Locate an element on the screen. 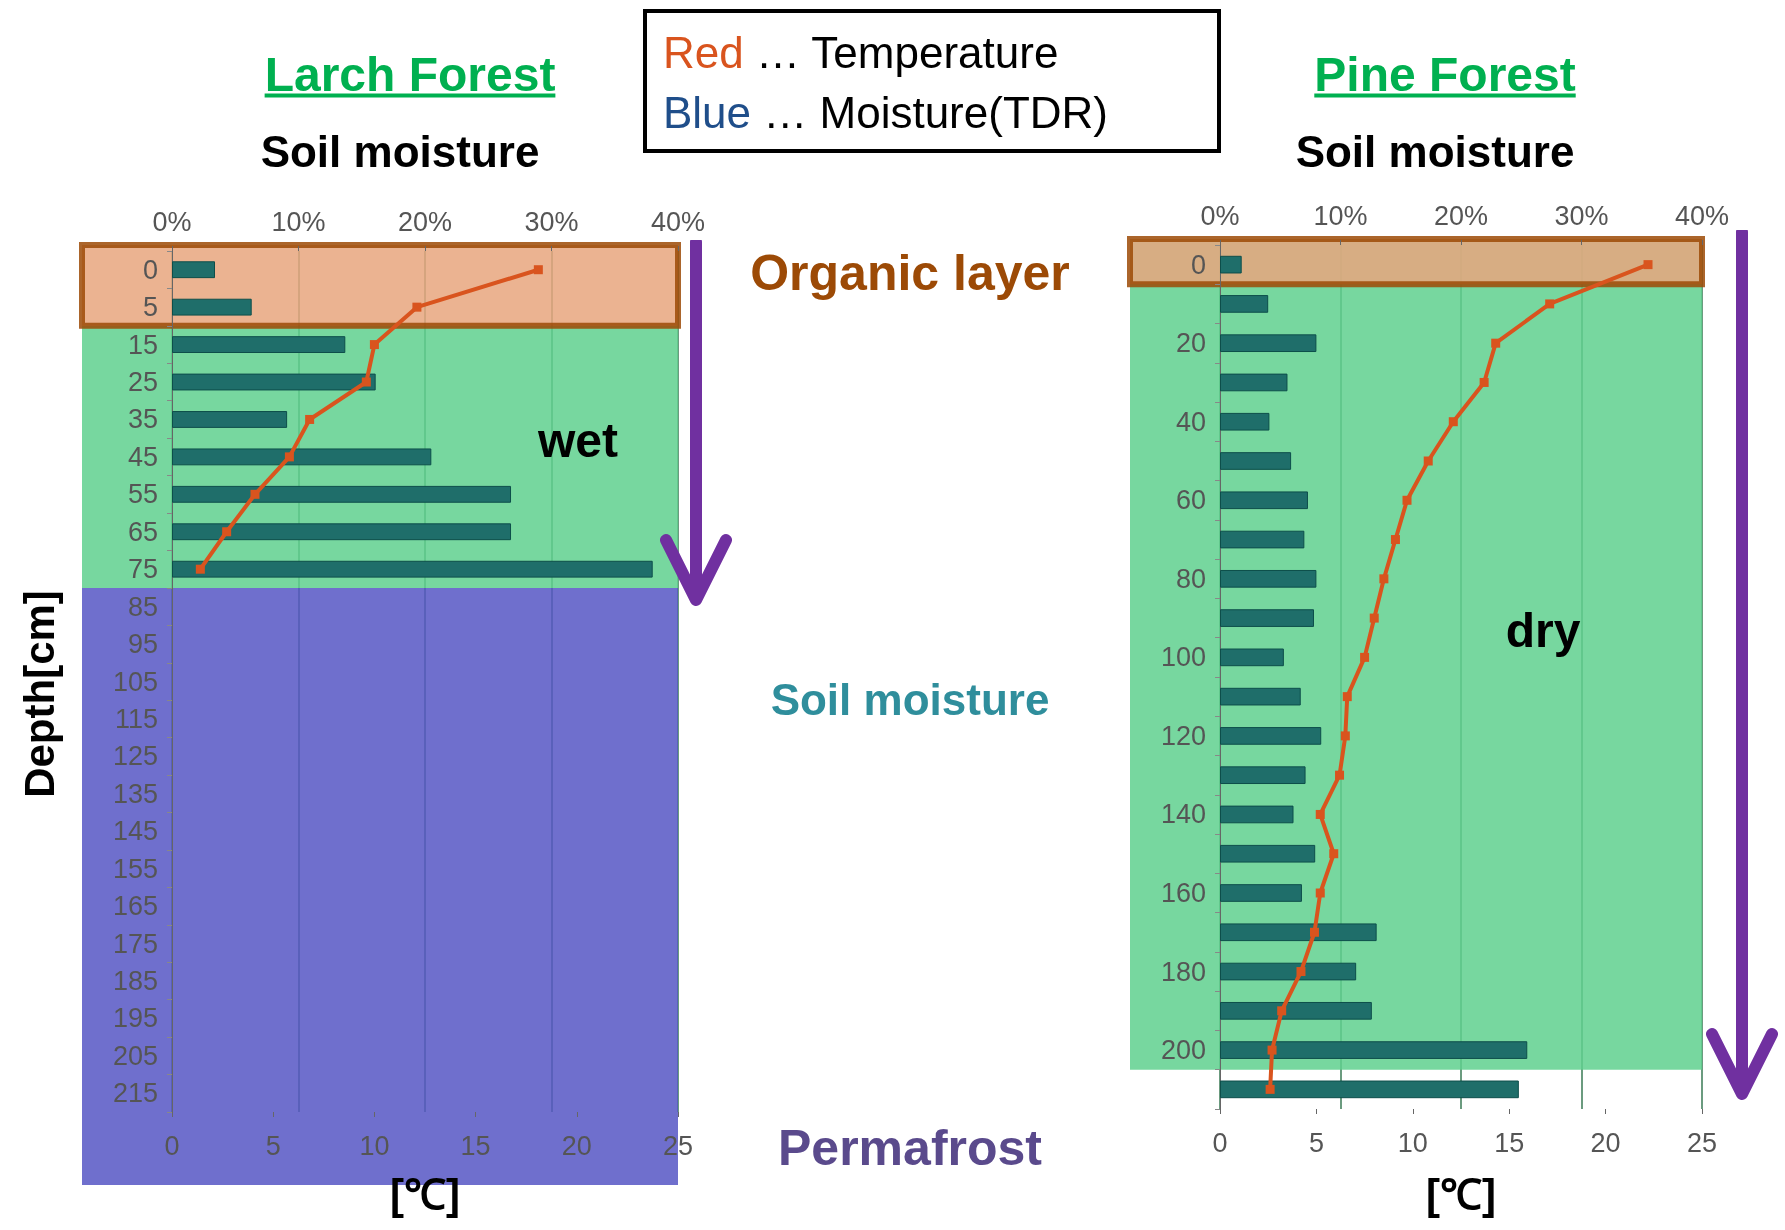  y-tick-label: 125 is located at coordinates (135, 756).